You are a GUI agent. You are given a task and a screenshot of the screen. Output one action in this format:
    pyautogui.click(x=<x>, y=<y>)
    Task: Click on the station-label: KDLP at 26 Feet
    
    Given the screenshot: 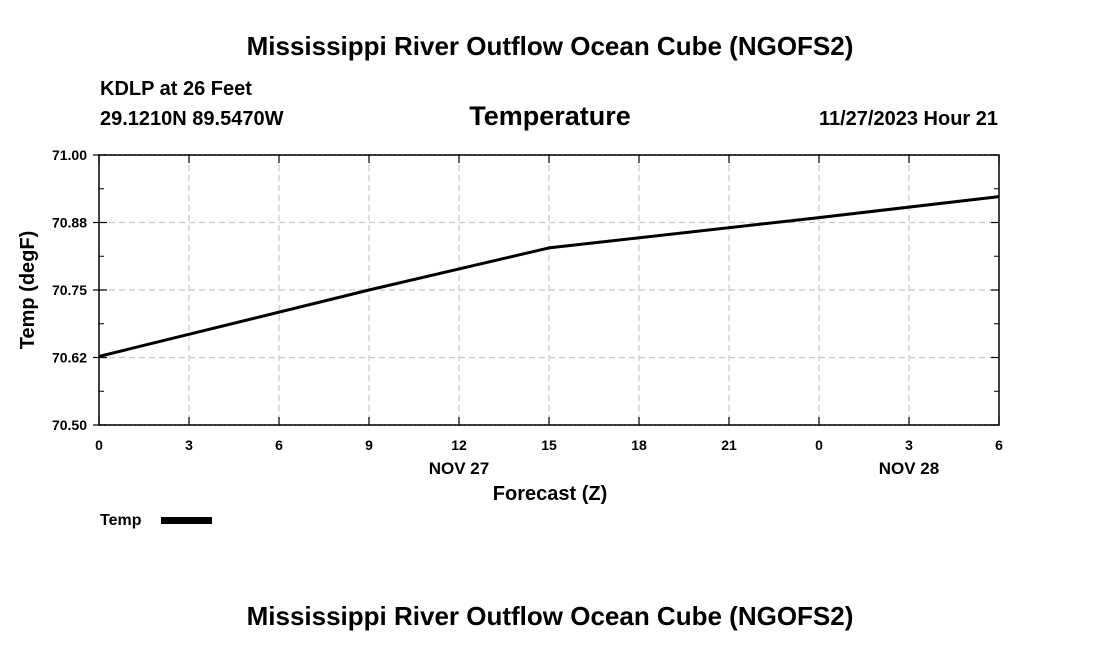 What is the action you would take?
    pyautogui.click(x=176, y=89)
    